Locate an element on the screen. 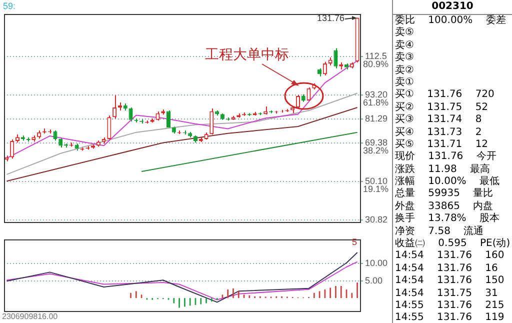 This screenshot has height=323, width=512. annotation: 131.76 is located at coordinates (331, 18).